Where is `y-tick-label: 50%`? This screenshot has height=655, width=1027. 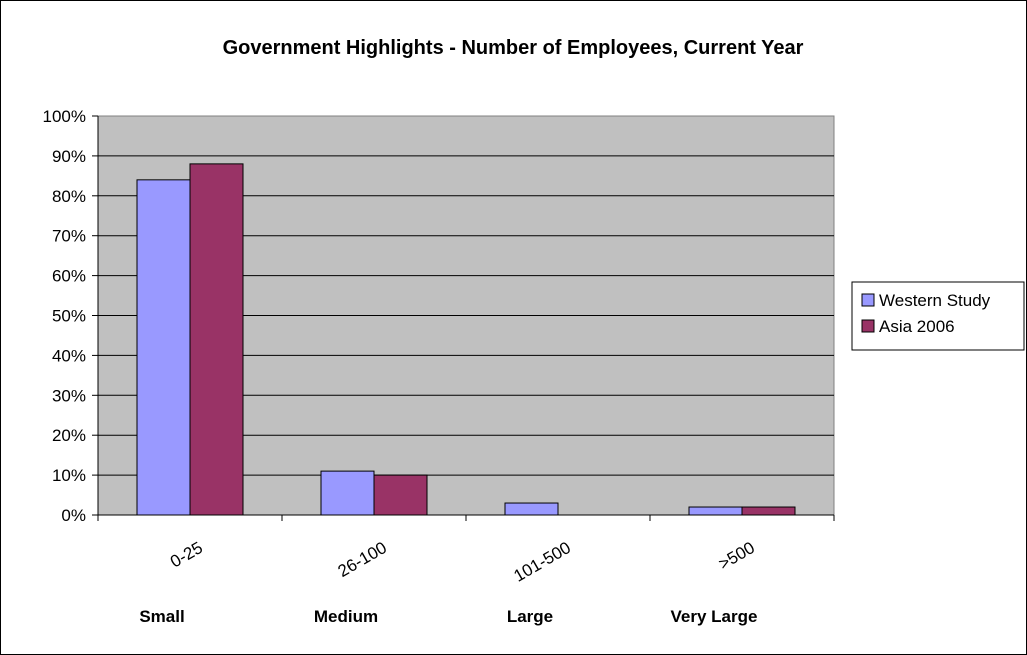 y-tick-label: 50% is located at coordinates (69, 316).